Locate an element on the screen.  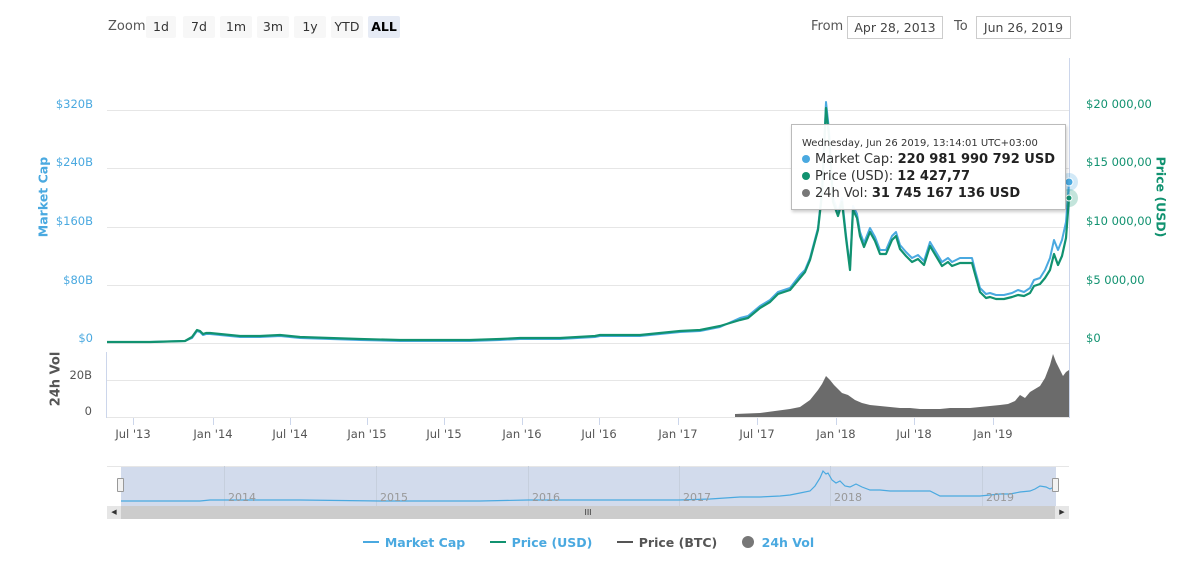
x-tick: Jul '15 is located at coordinates (444, 434).